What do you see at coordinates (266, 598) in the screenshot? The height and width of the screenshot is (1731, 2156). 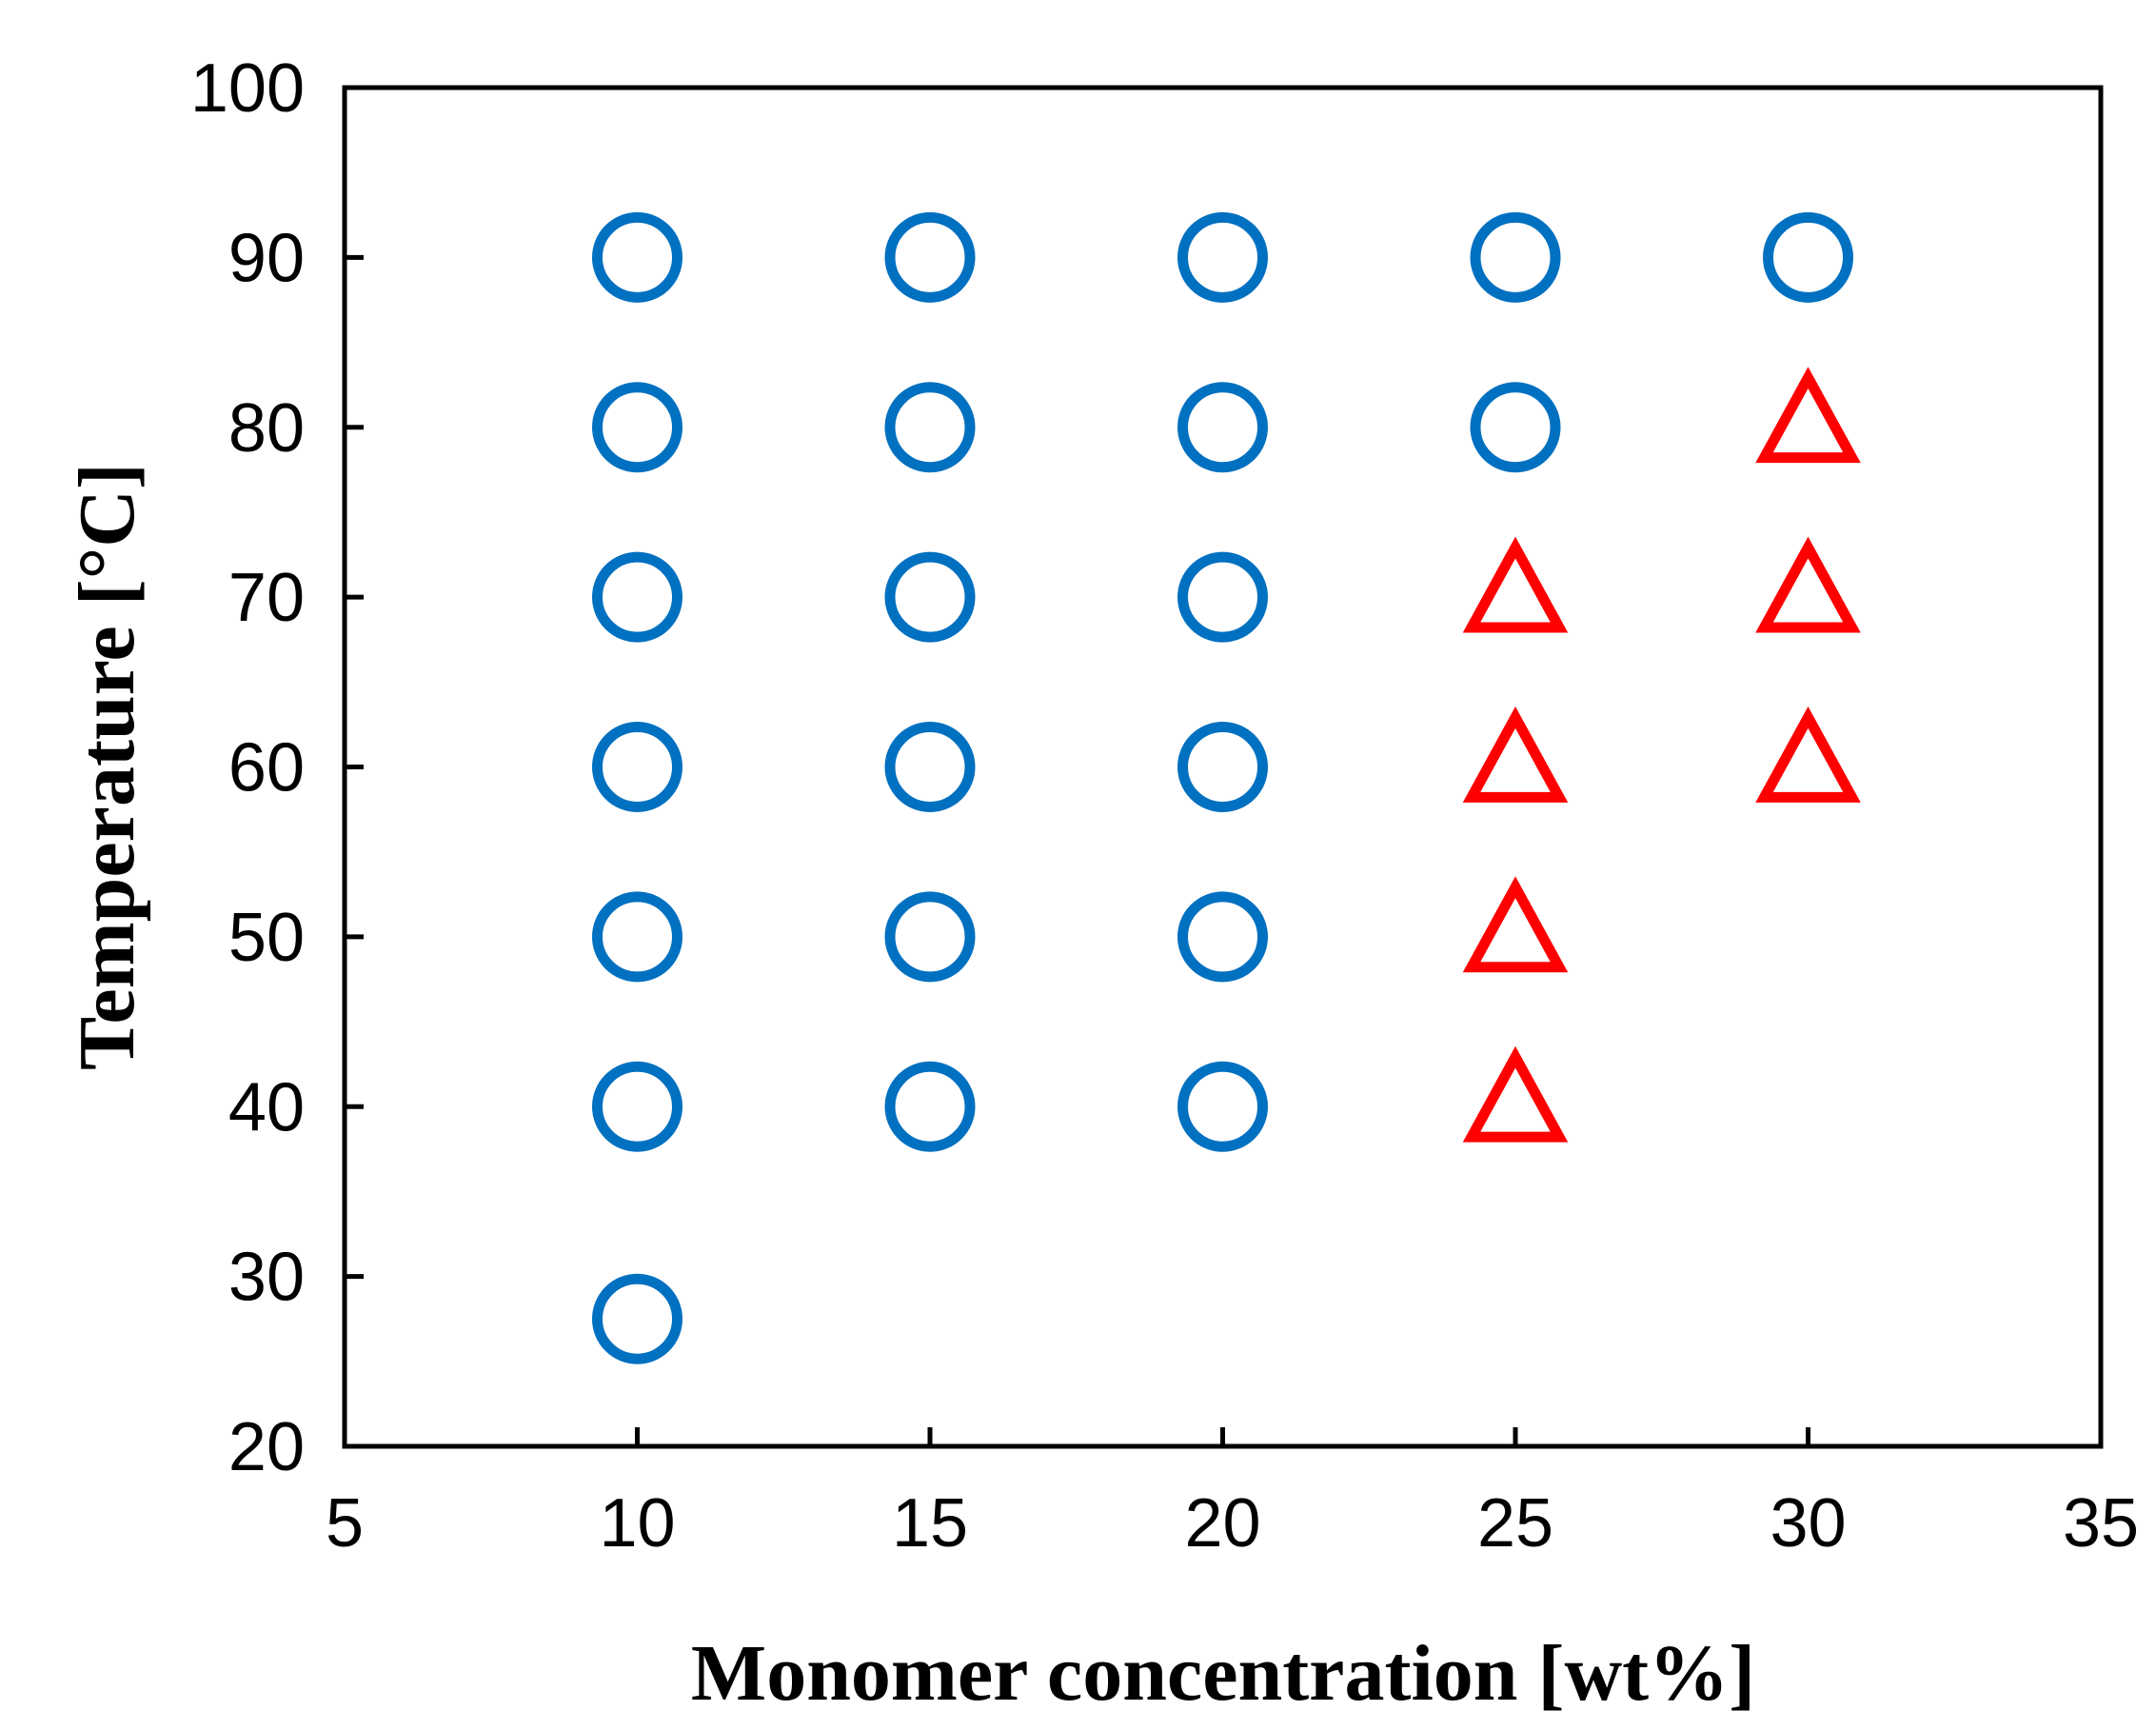 I see `y-tick-label: 70` at bounding box center [266, 598].